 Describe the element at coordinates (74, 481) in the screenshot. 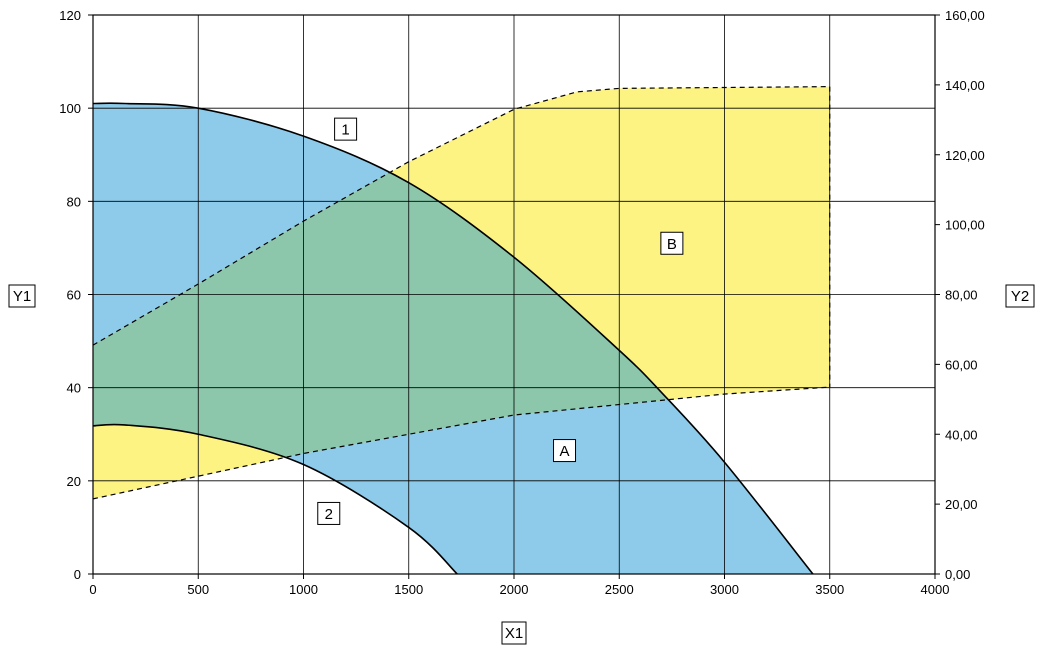

I see `y-tick-label: 20` at that location.